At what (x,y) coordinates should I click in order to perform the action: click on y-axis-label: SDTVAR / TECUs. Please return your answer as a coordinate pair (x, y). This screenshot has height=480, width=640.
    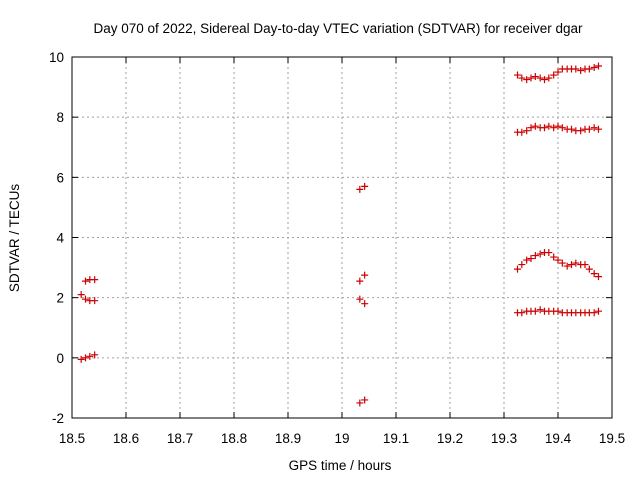
    Looking at the image, I should click on (14, 238).